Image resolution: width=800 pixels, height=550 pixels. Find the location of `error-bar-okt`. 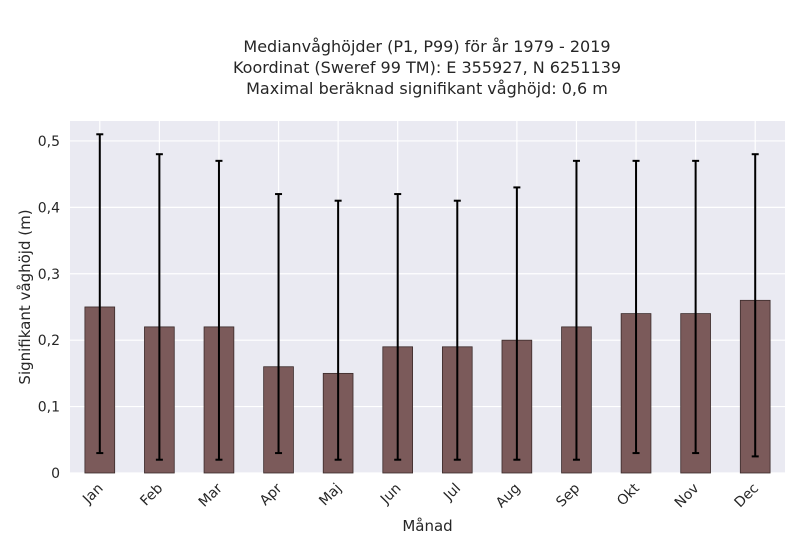

error-bar-okt is located at coordinates (636, 307).